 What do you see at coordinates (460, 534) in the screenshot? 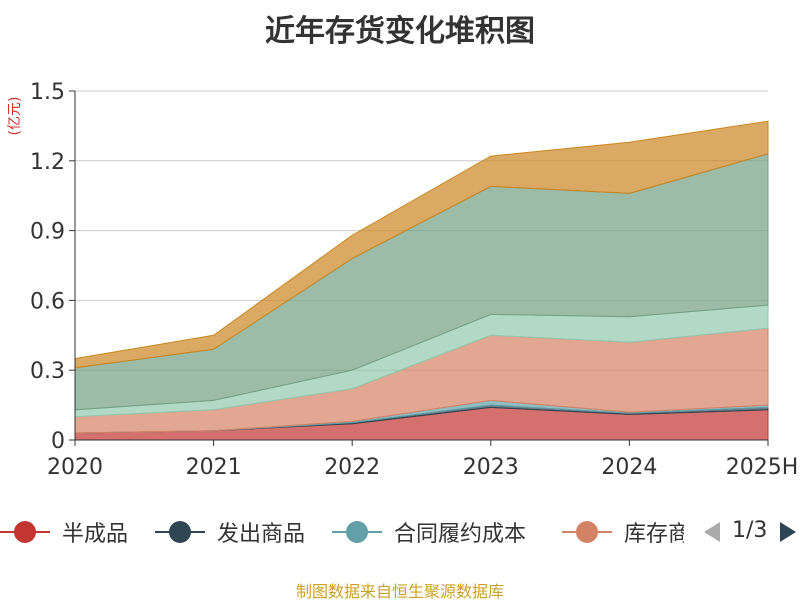
I see `legend-label: 合同履约成本` at bounding box center [460, 534].